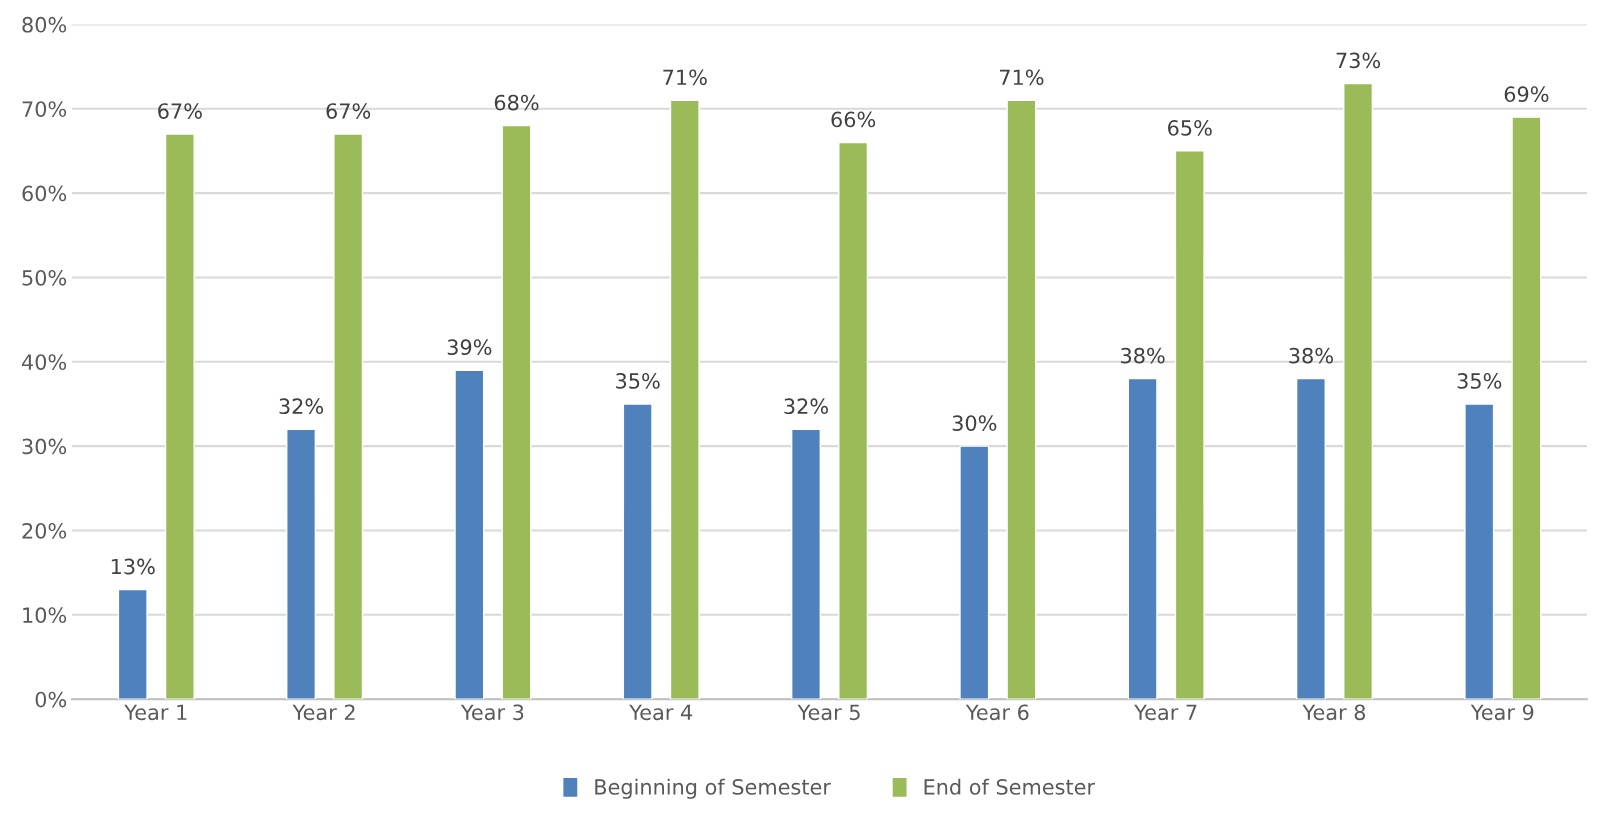 The image size is (1603, 813). Describe the element at coordinates (974, 423) in the screenshot. I see `data-label: 30%` at that location.